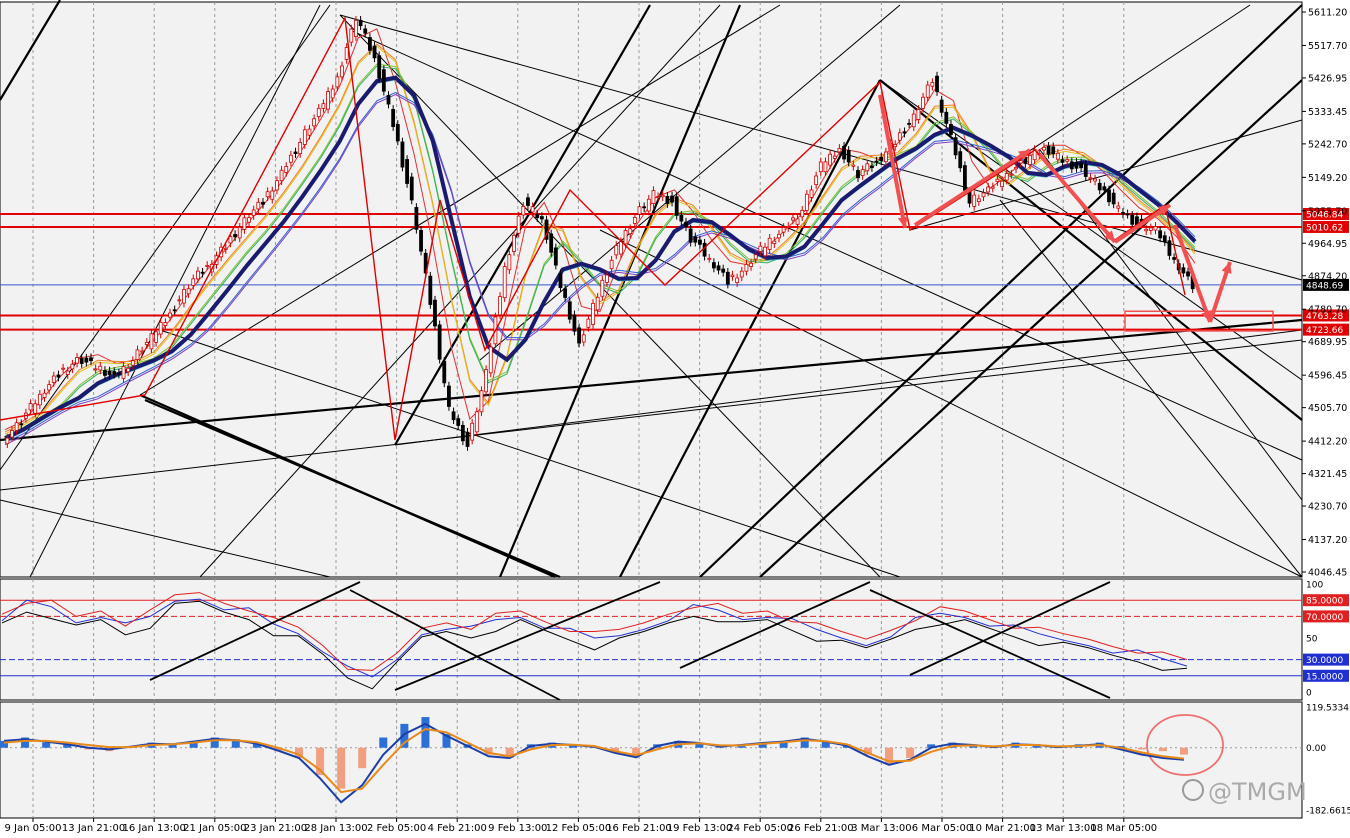  What do you see at coordinates (903, 222) in the screenshot?
I see `annotation-arrowhead` at bounding box center [903, 222].